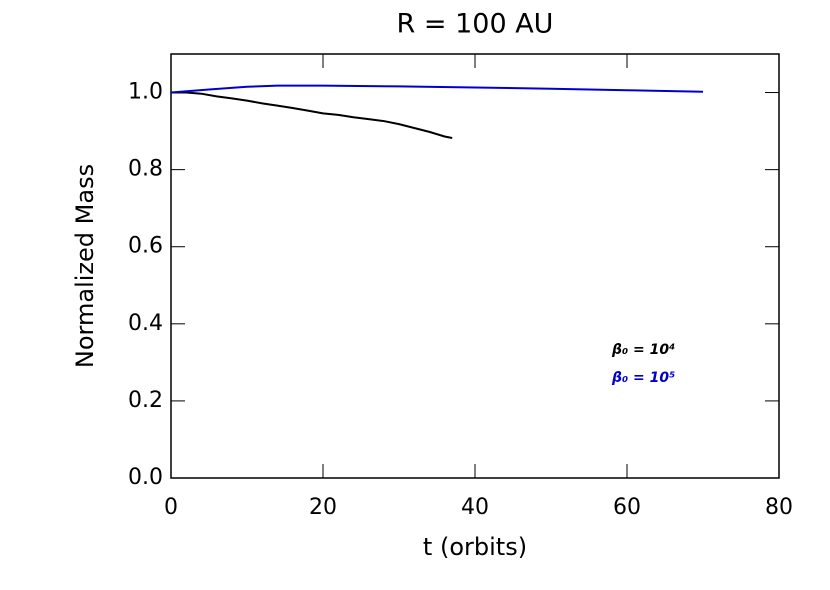 Image resolution: width=830 pixels, height=590 pixels. What do you see at coordinates (145, 323) in the screenshot?
I see `y-tick-label: 0.4` at bounding box center [145, 323].